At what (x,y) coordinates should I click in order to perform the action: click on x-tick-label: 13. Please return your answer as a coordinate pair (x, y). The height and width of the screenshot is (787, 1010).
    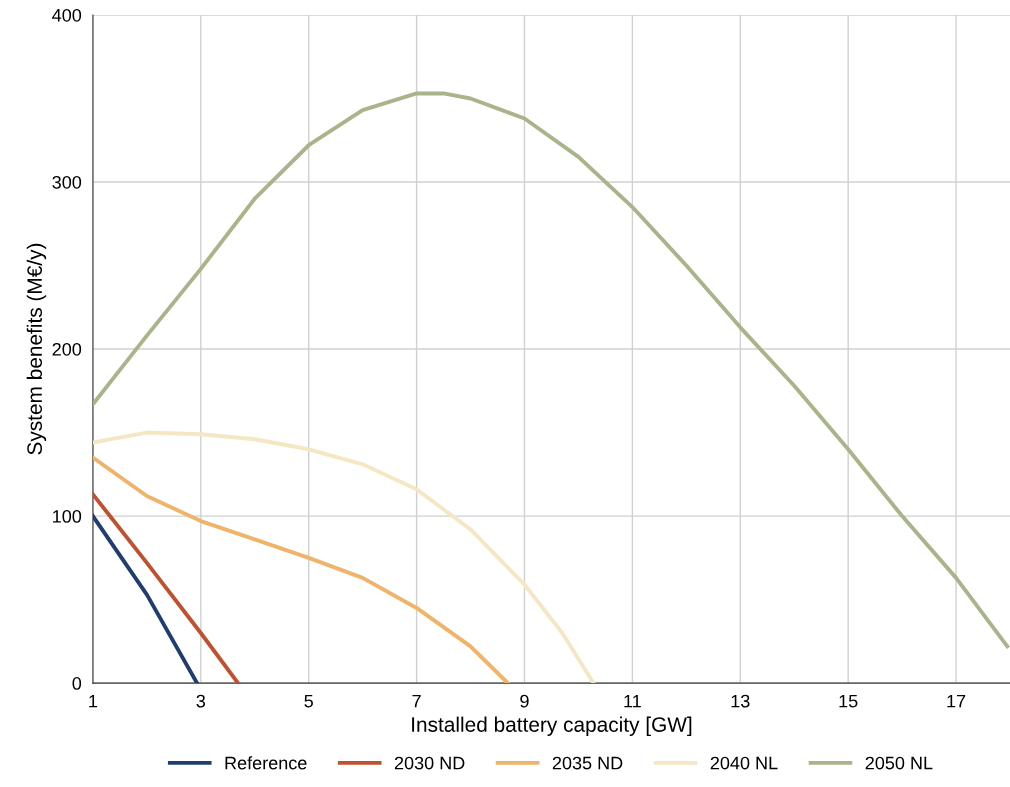
    Looking at the image, I should click on (740, 701).